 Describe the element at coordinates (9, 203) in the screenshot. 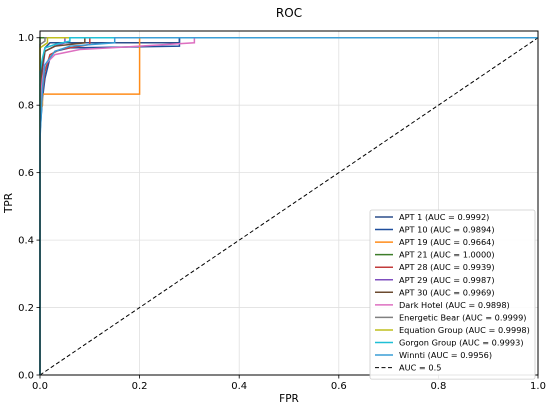

I see `y-axis-label: TPR` at that location.